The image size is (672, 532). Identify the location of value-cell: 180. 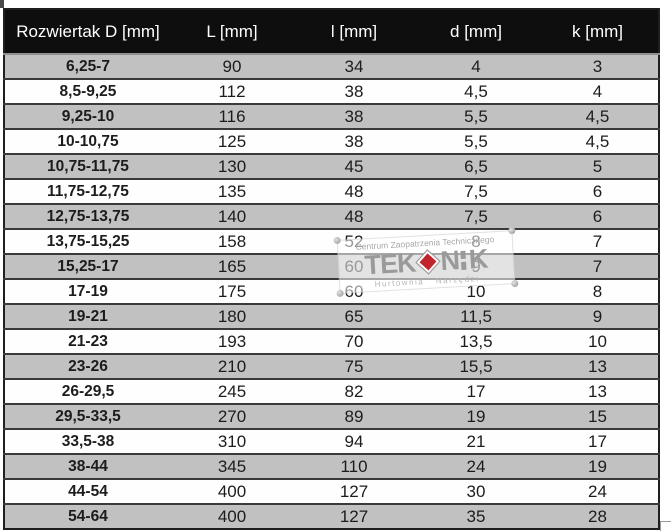
(232, 316).